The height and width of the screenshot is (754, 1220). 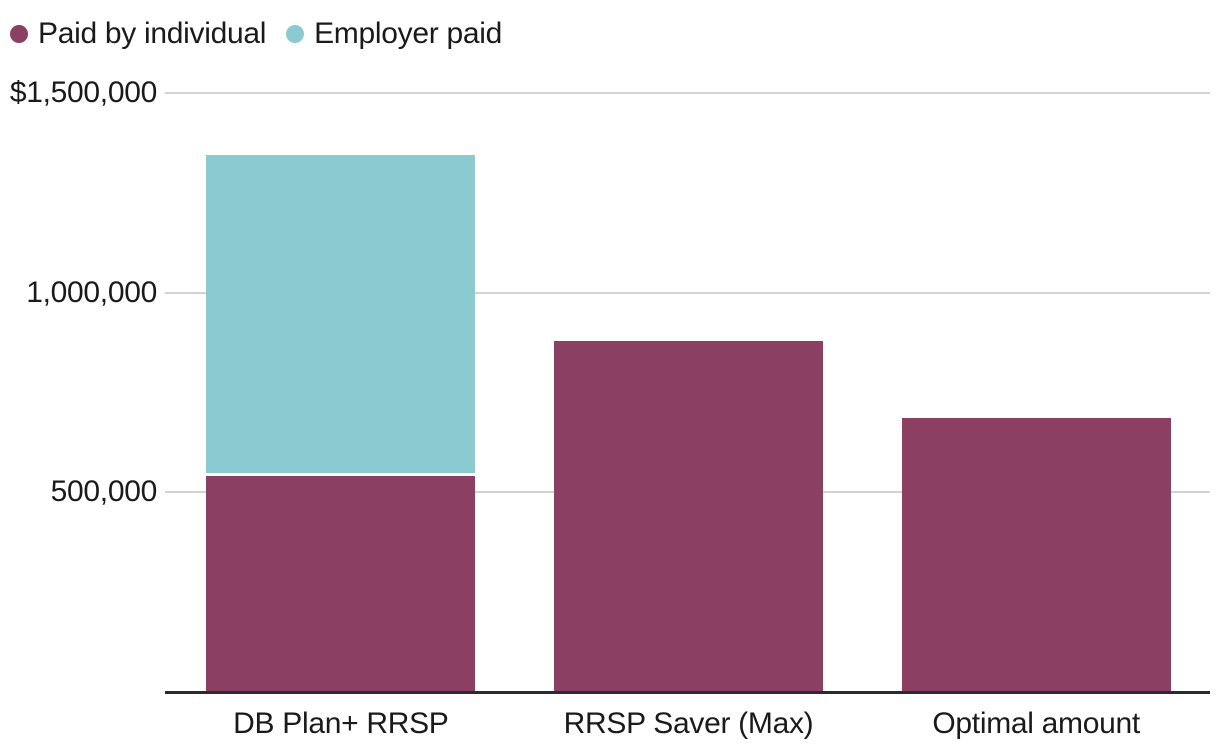 I want to click on x-axis-category-label: RRSP Saver (Max), so click(x=688, y=723).